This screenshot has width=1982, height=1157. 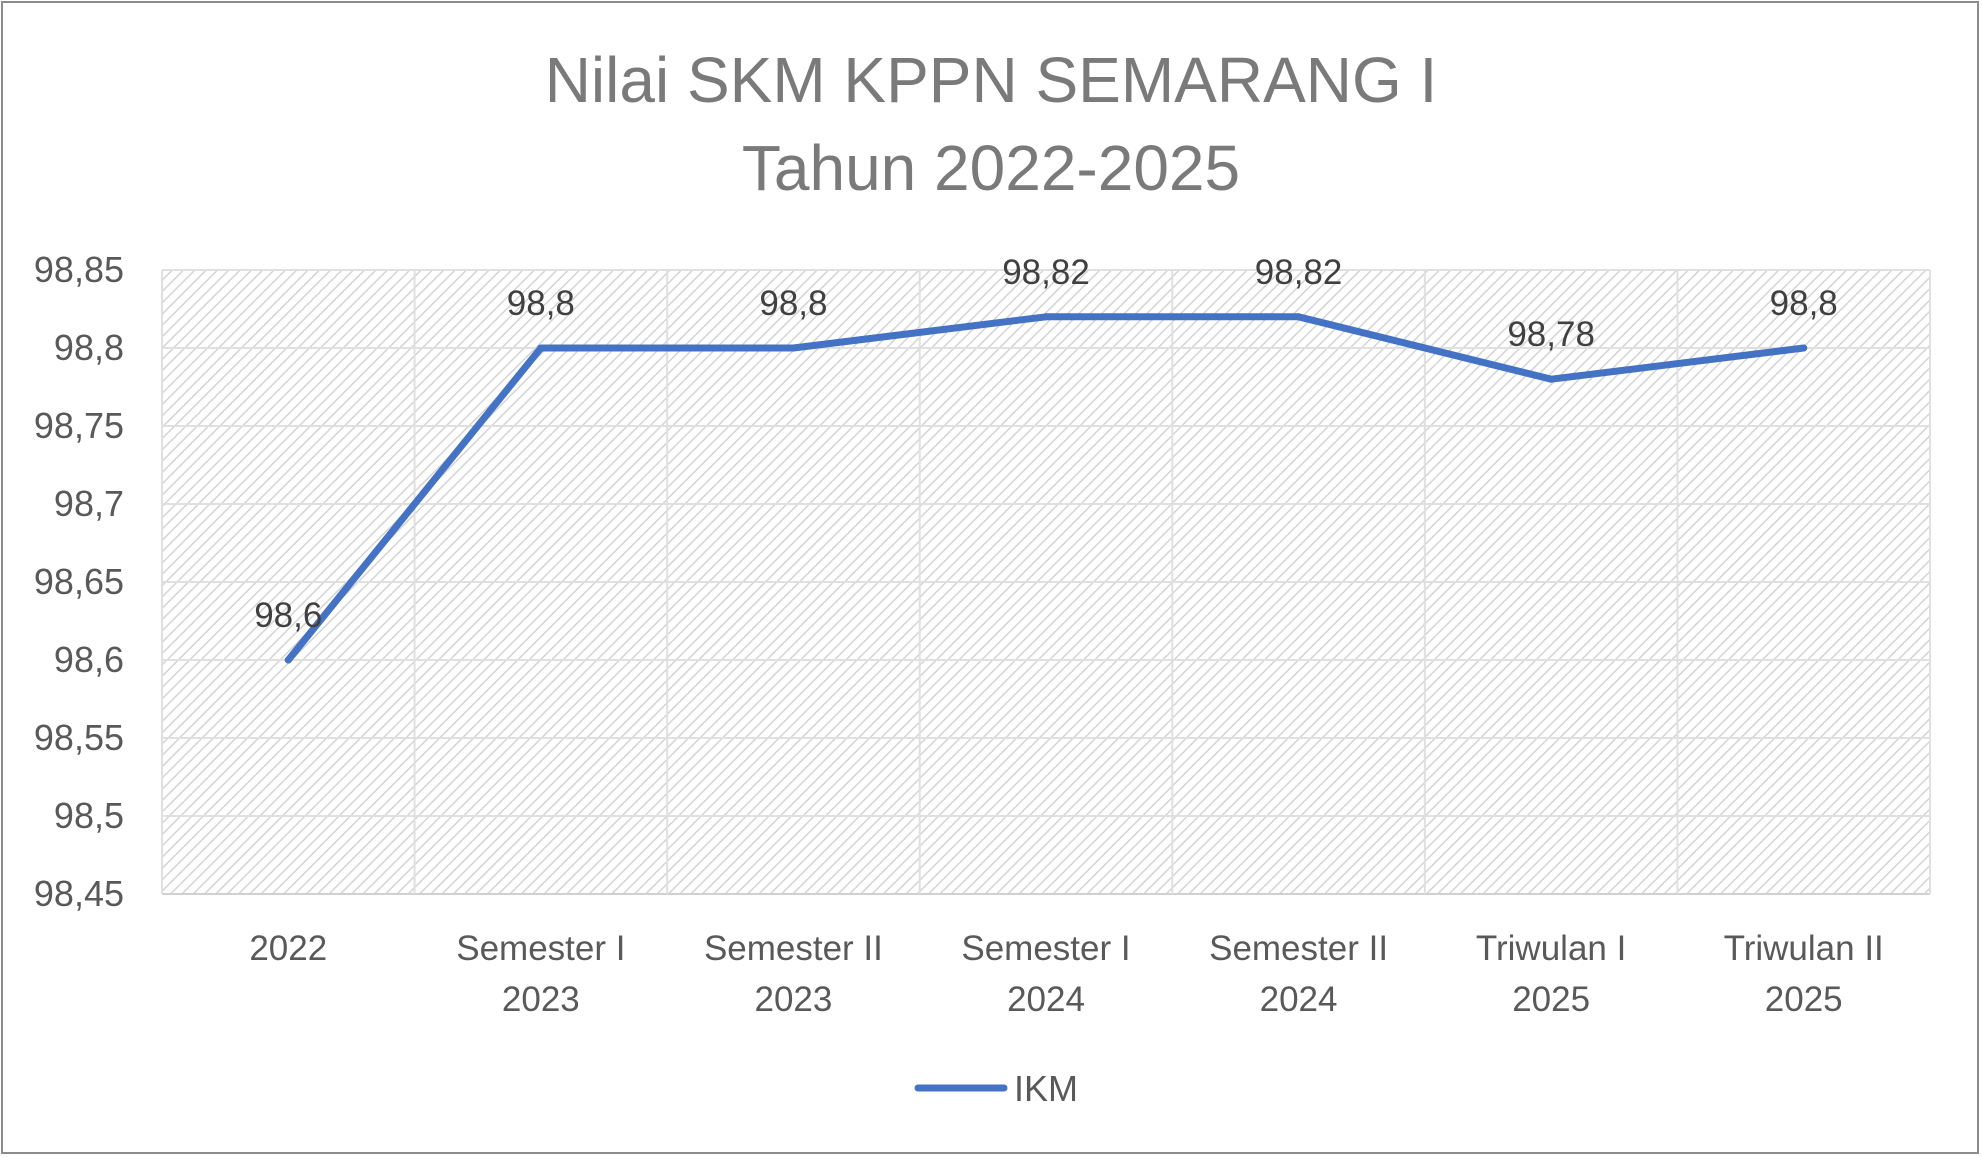 What do you see at coordinates (79, 737) in the screenshot?
I see `y-tick-label: 98,55` at bounding box center [79, 737].